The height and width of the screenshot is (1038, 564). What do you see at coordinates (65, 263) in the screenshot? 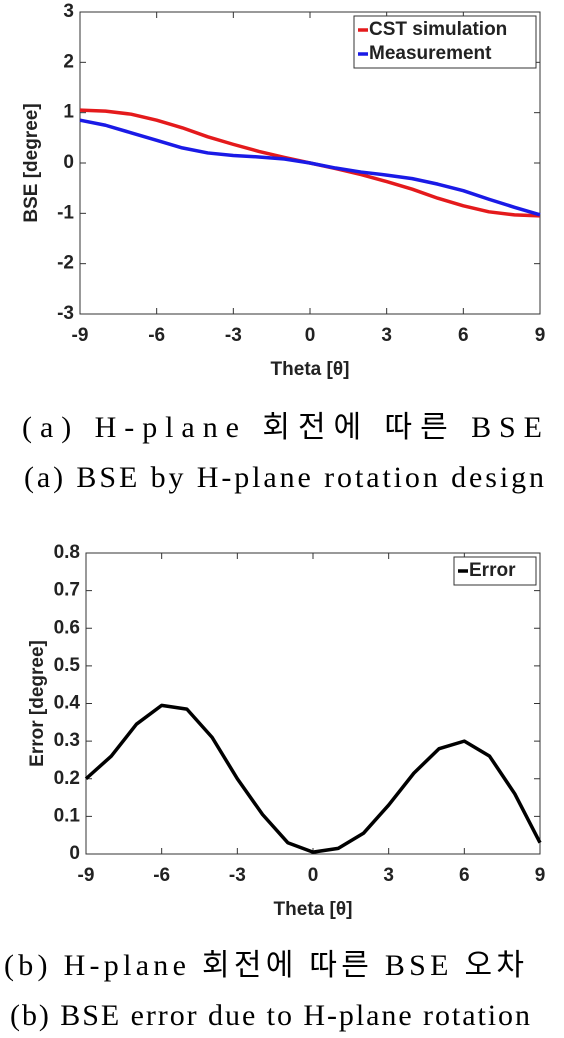
I see `y-tick-label: -2` at bounding box center [65, 263].